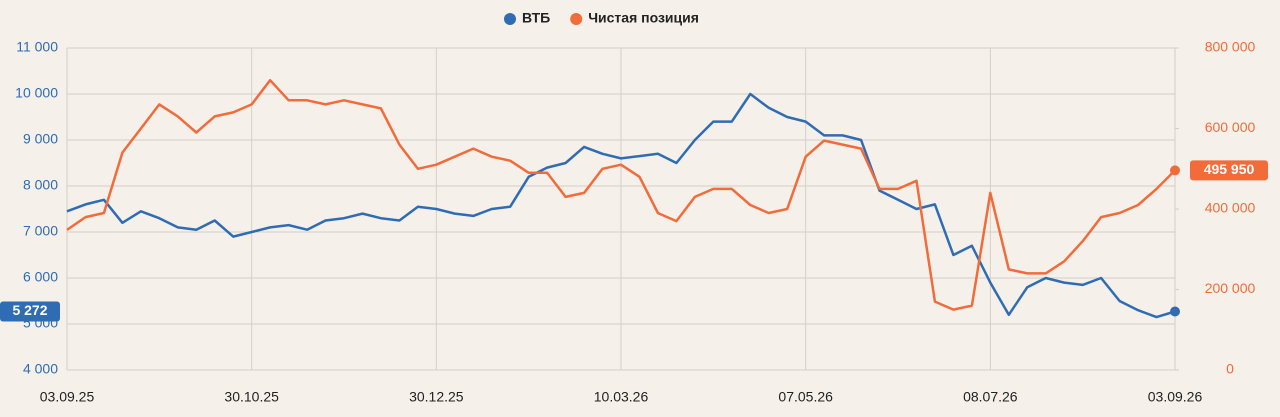 The image size is (1280, 417). Describe the element at coordinates (40, 277) in the screenshot. I see `y-tick-label: 6 000` at that location.